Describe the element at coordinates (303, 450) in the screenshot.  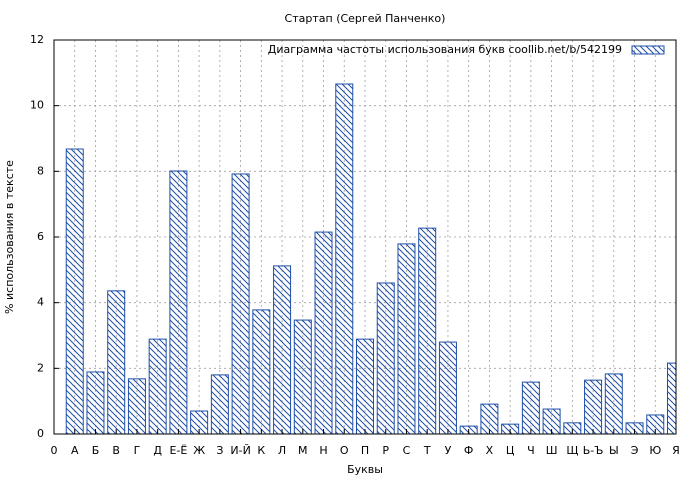
I see `x-tick-label: М` at that location.